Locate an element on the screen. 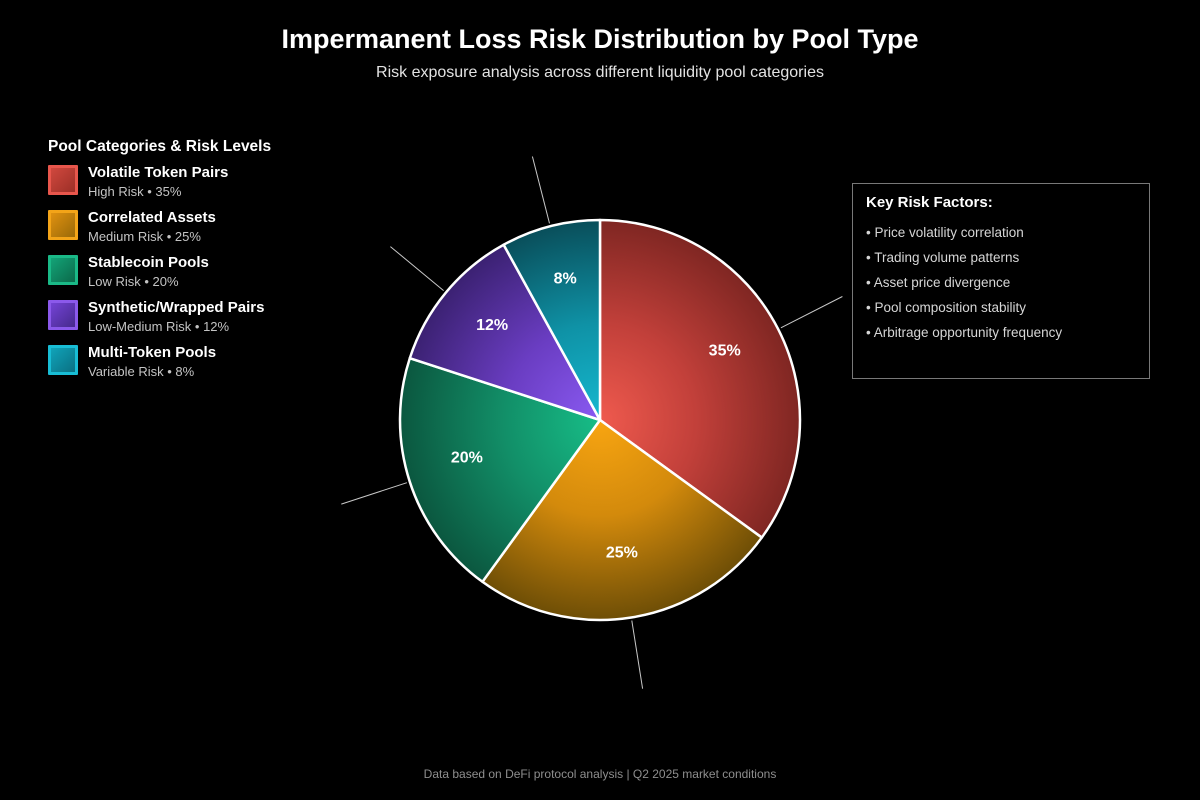  pie-slice-percent-label: 20% is located at coordinates (467, 457).